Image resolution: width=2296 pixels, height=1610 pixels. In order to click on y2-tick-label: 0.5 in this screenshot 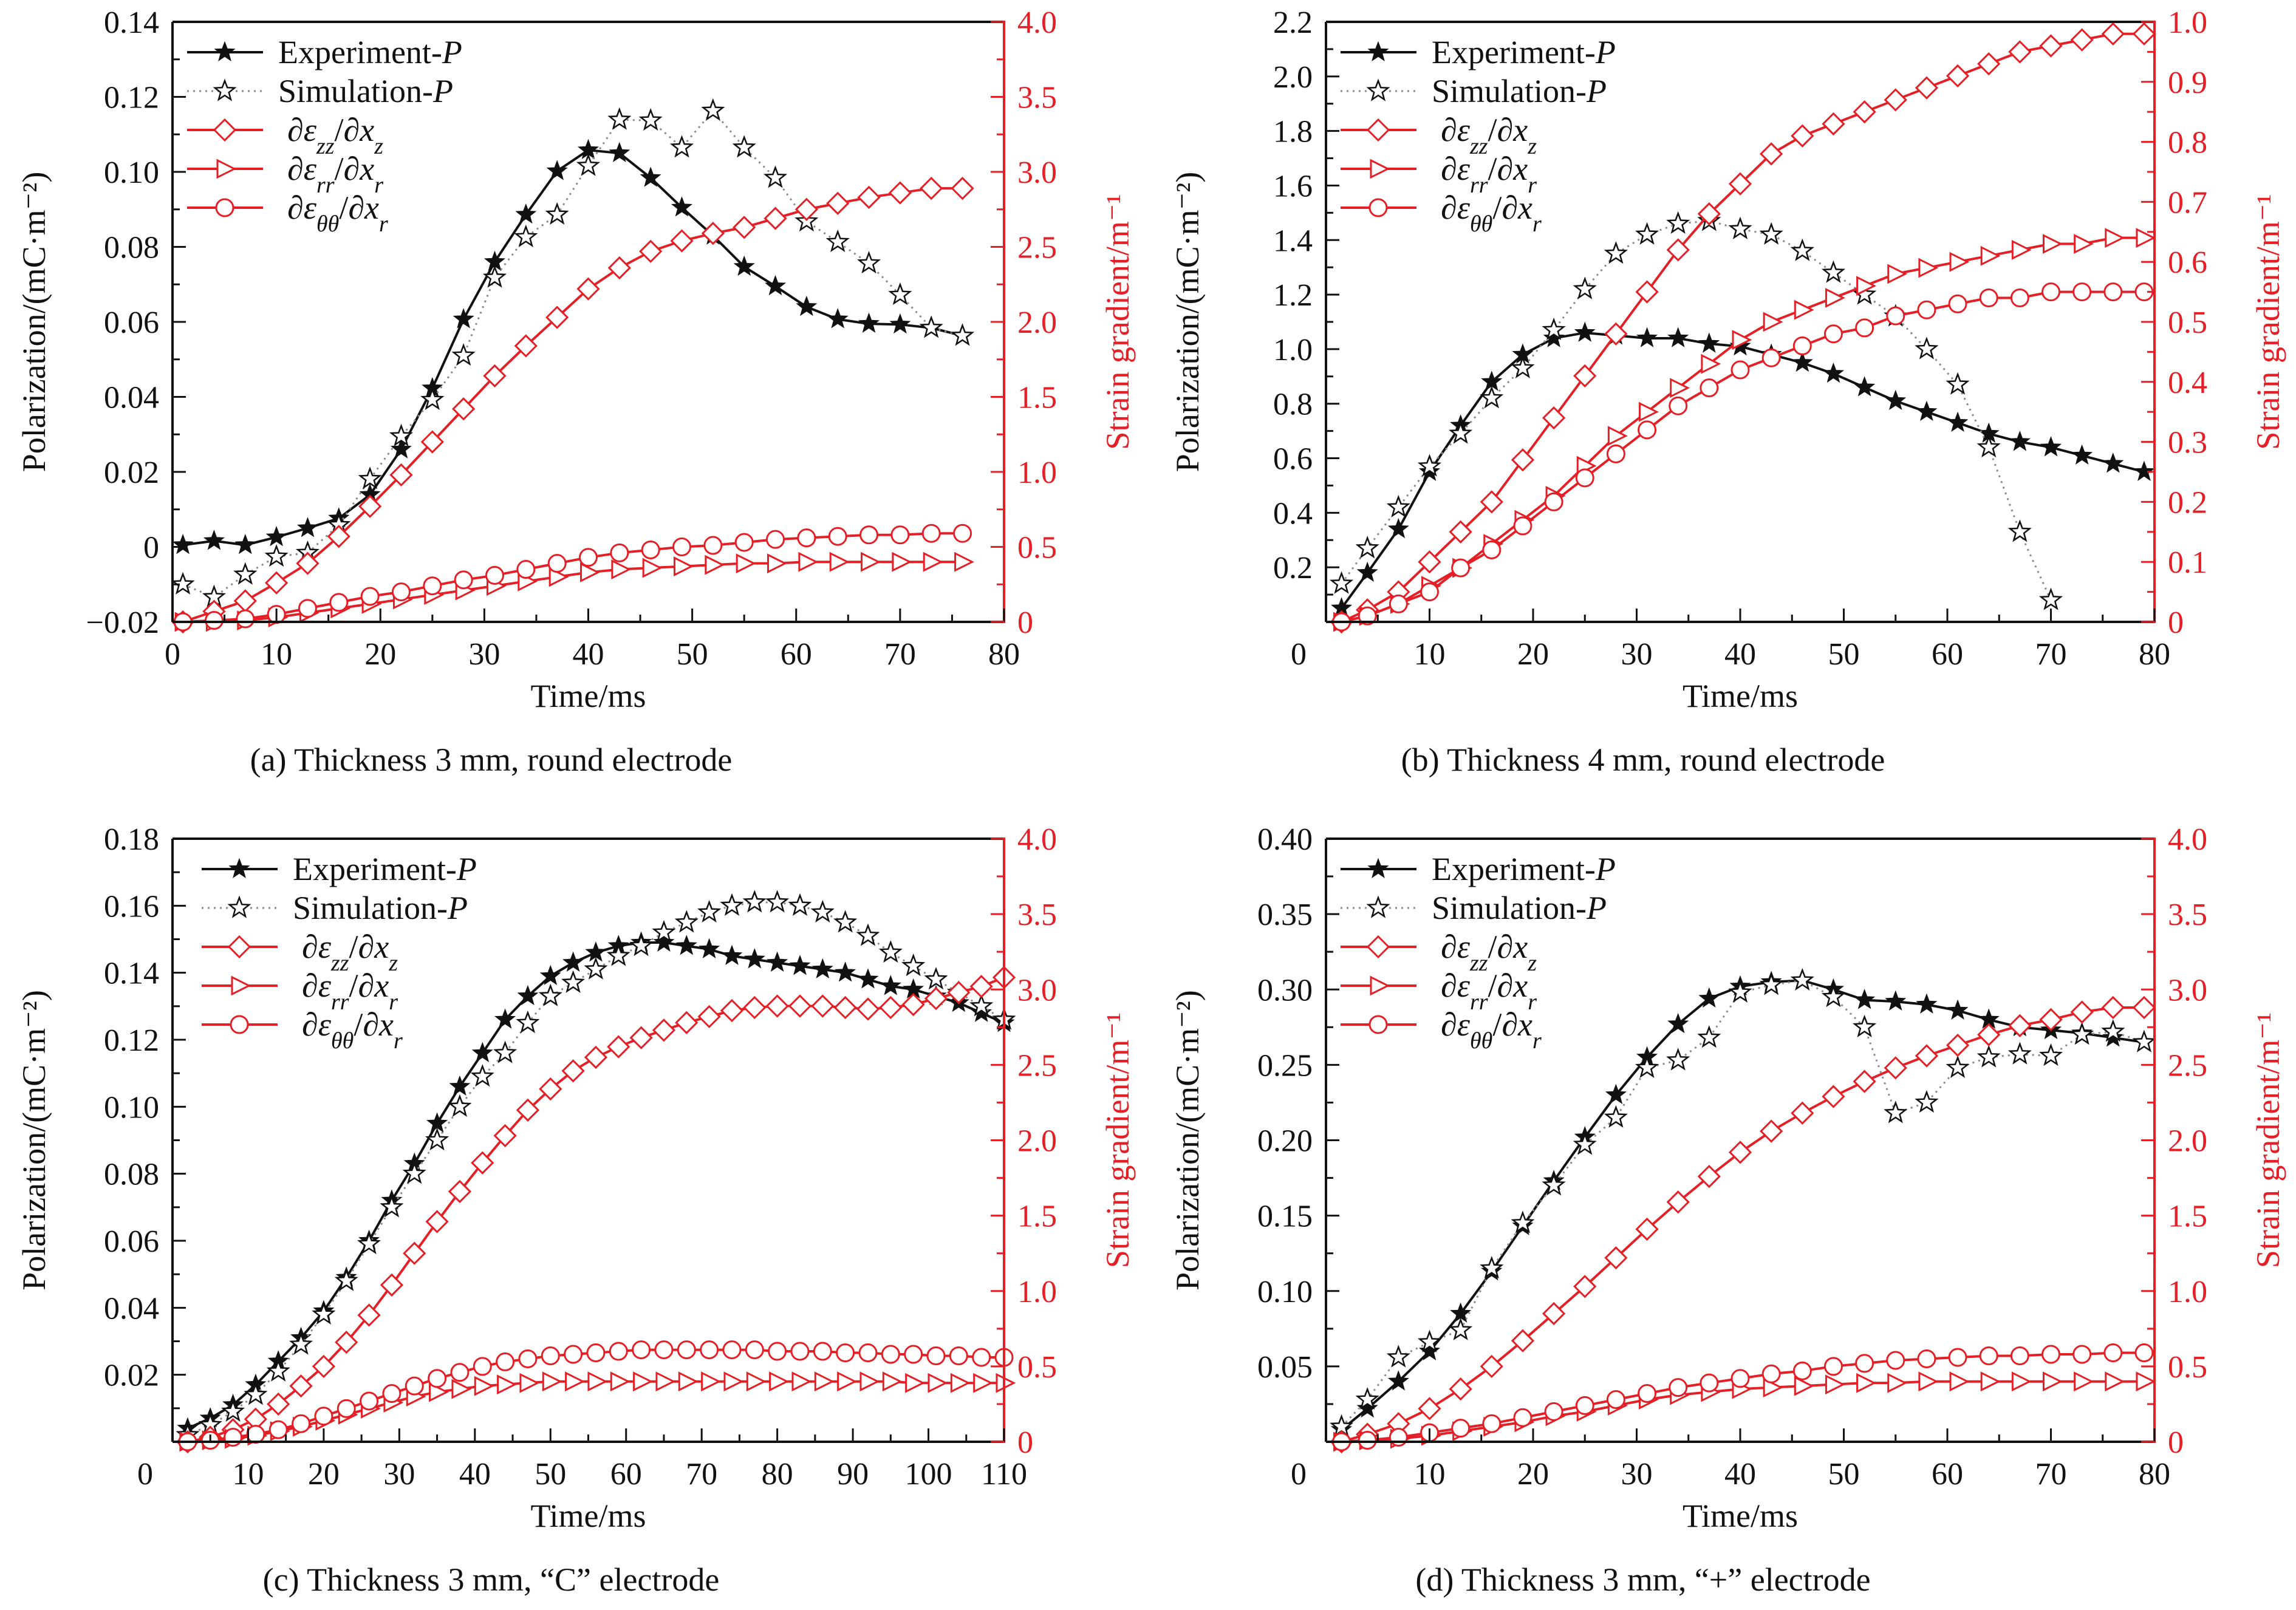, I will do `click(2187, 322)`.